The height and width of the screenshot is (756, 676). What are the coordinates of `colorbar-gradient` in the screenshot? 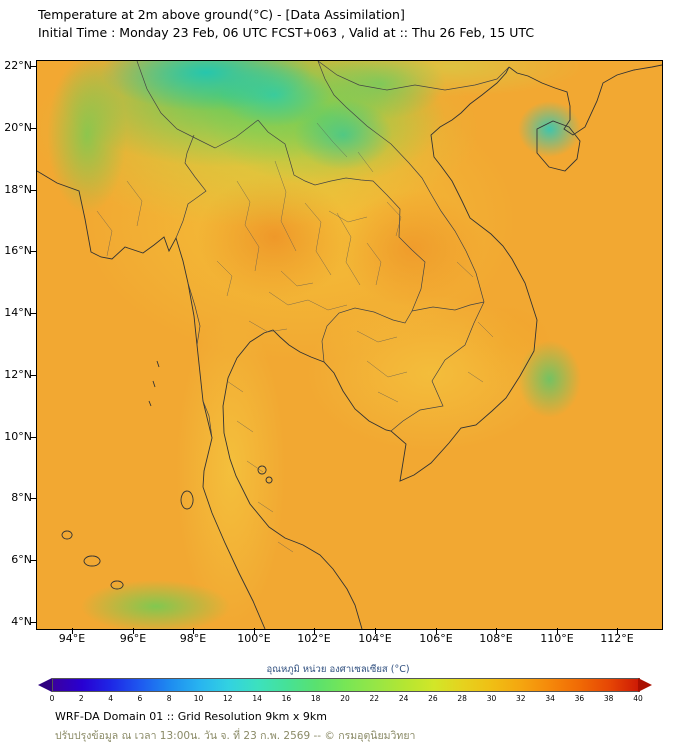 It's located at (346, 685).